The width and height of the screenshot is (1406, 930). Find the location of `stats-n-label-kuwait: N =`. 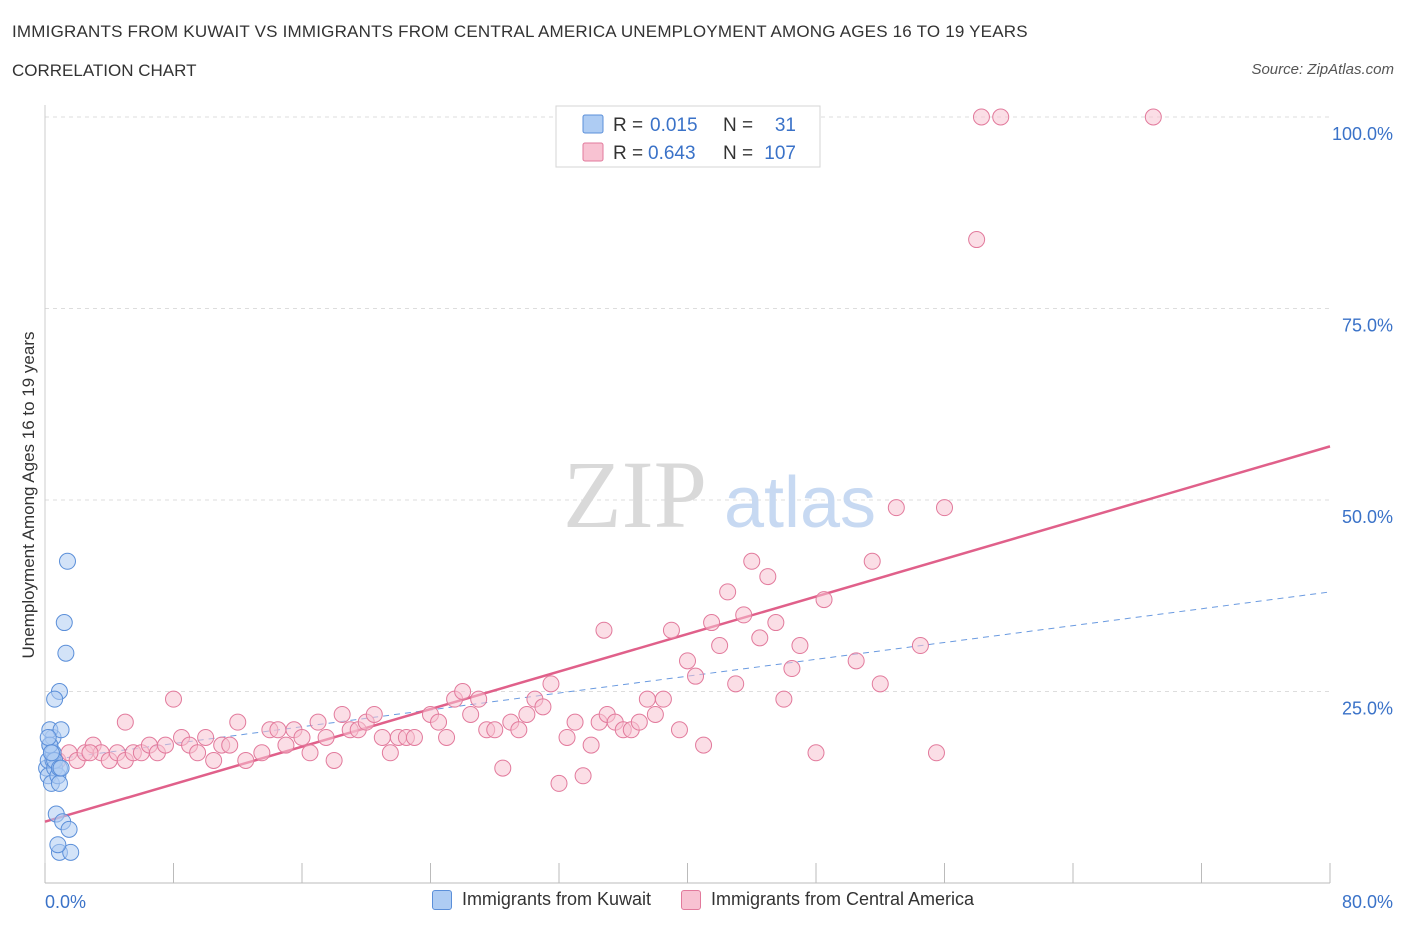

stats-n-label-kuwait: N = is located at coordinates (738, 125).